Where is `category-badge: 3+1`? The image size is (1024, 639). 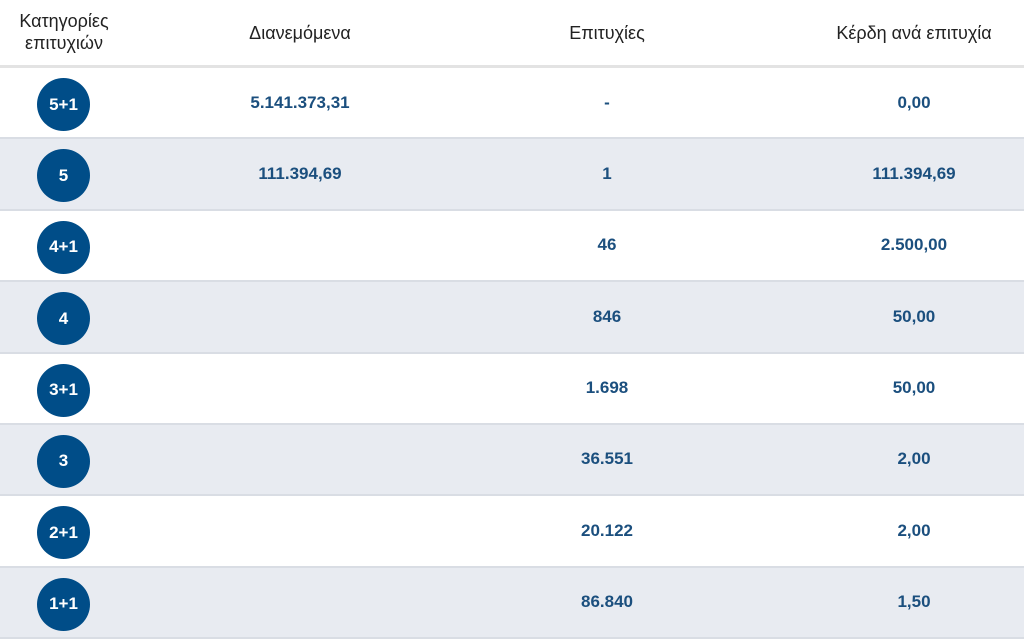
category-badge: 3+1 is located at coordinates (63, 390).